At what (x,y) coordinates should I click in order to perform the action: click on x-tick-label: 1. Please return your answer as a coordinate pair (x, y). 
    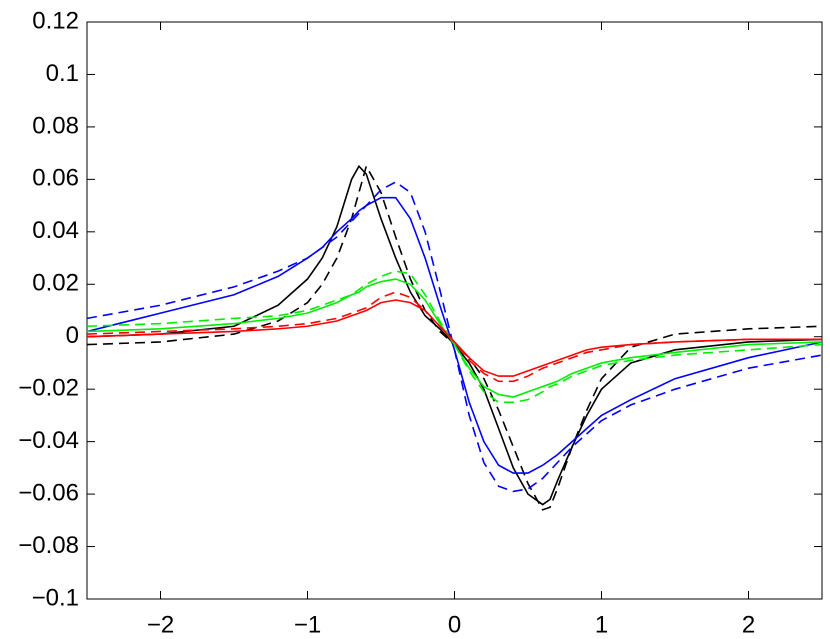
    Looking at the image, I should click on (601, 624).